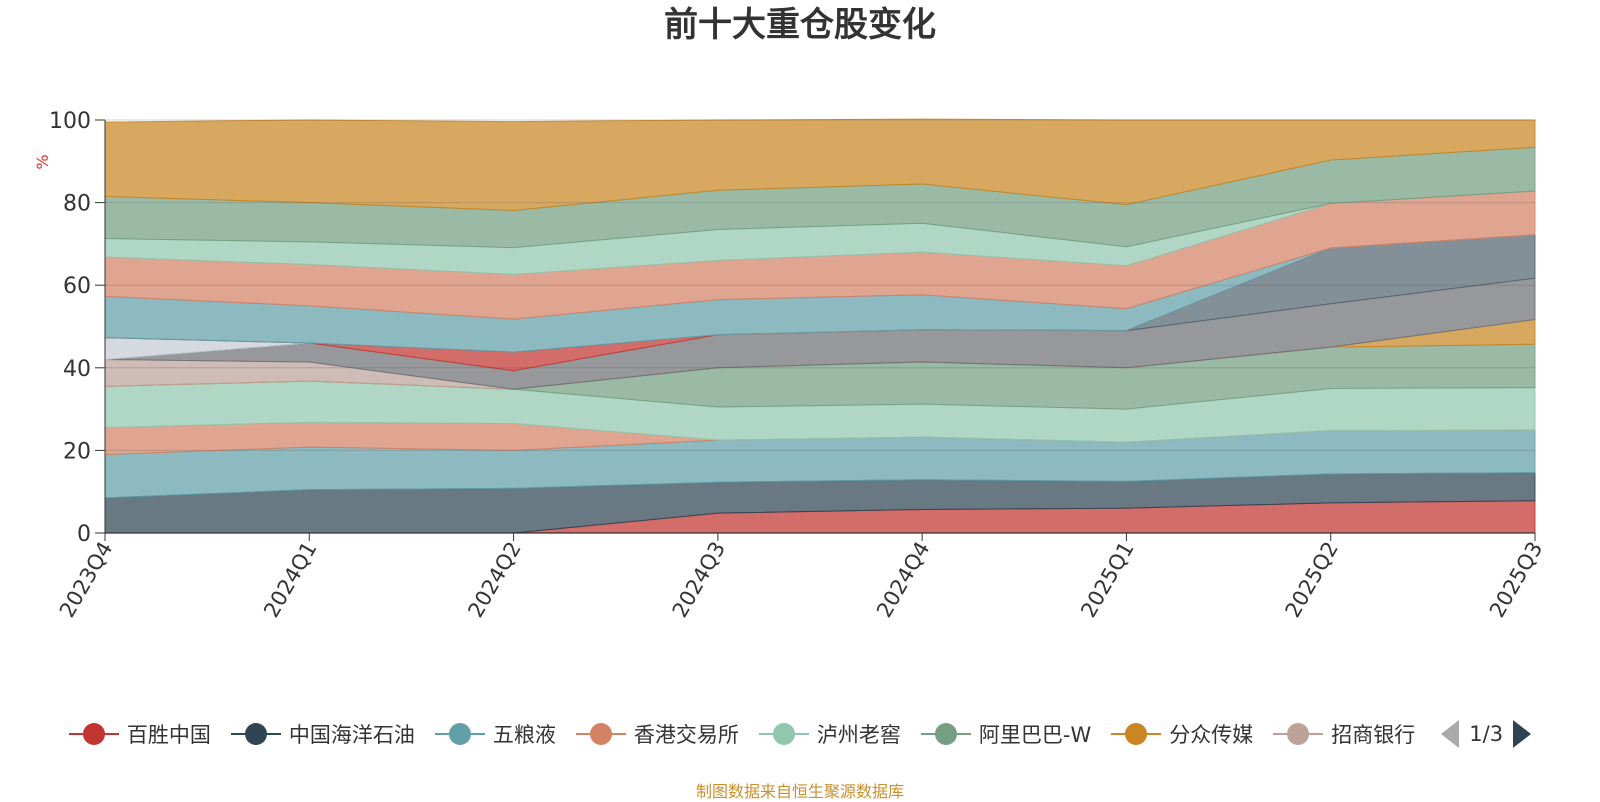 This screenshot has height=802, width=1600. I want to click on y-tick-label-80: 80, so click(77, 204).